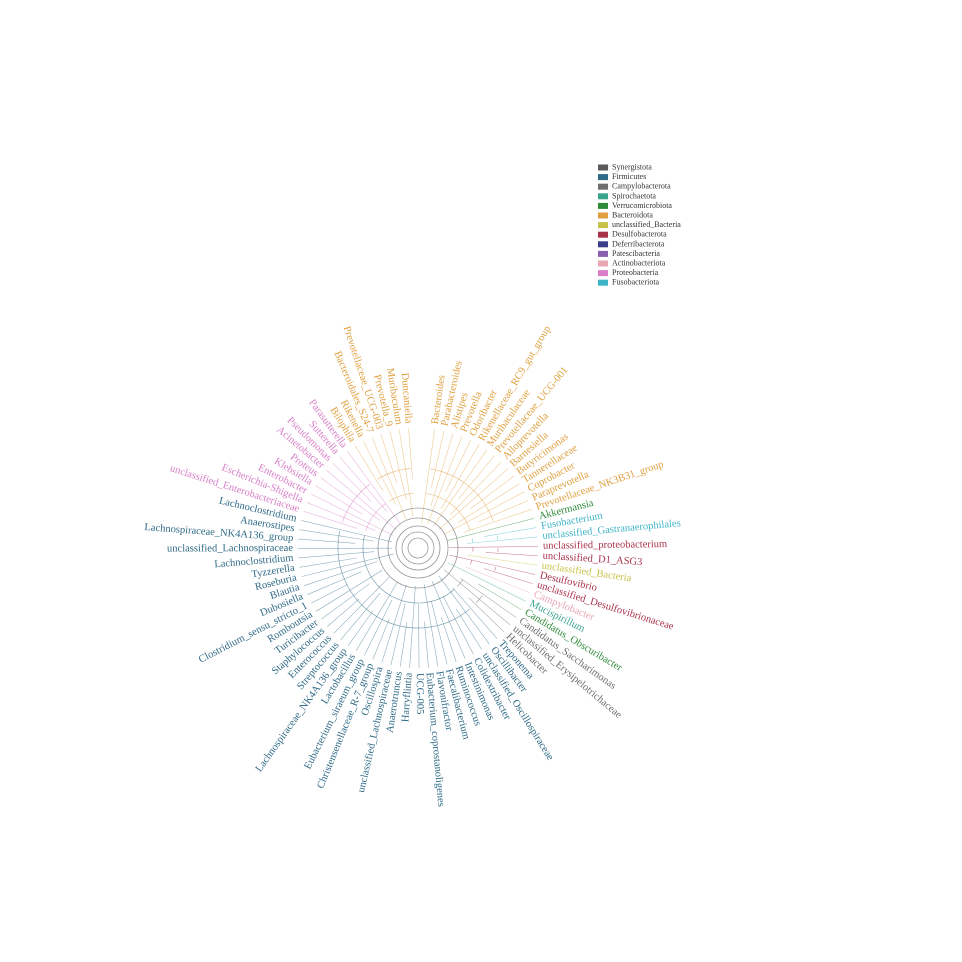  I want to click on root-ring, so click(418, 548).